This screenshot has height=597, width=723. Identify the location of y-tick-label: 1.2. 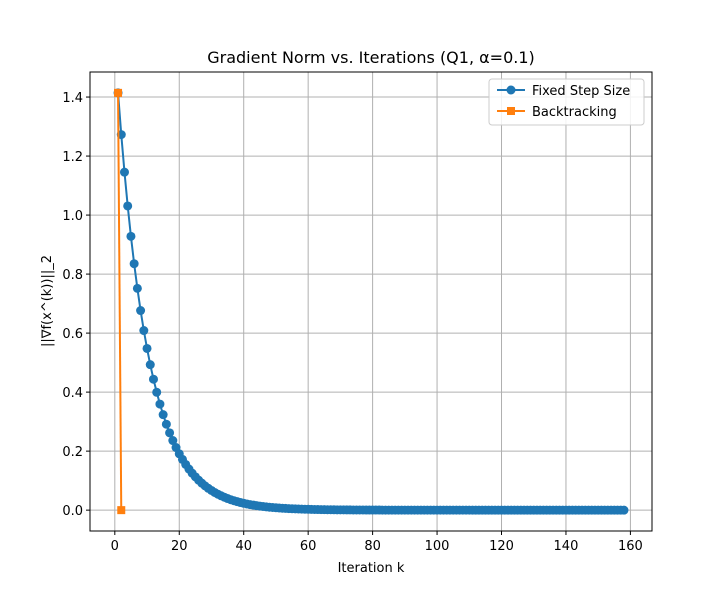
(72, 157).